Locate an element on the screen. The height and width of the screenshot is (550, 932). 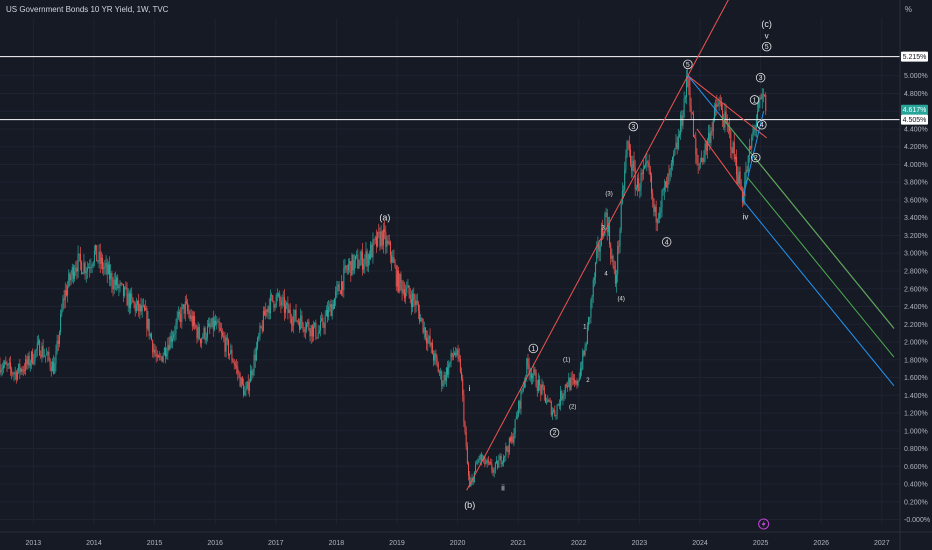
wave-label: iv is located at coordinates (746, 217).